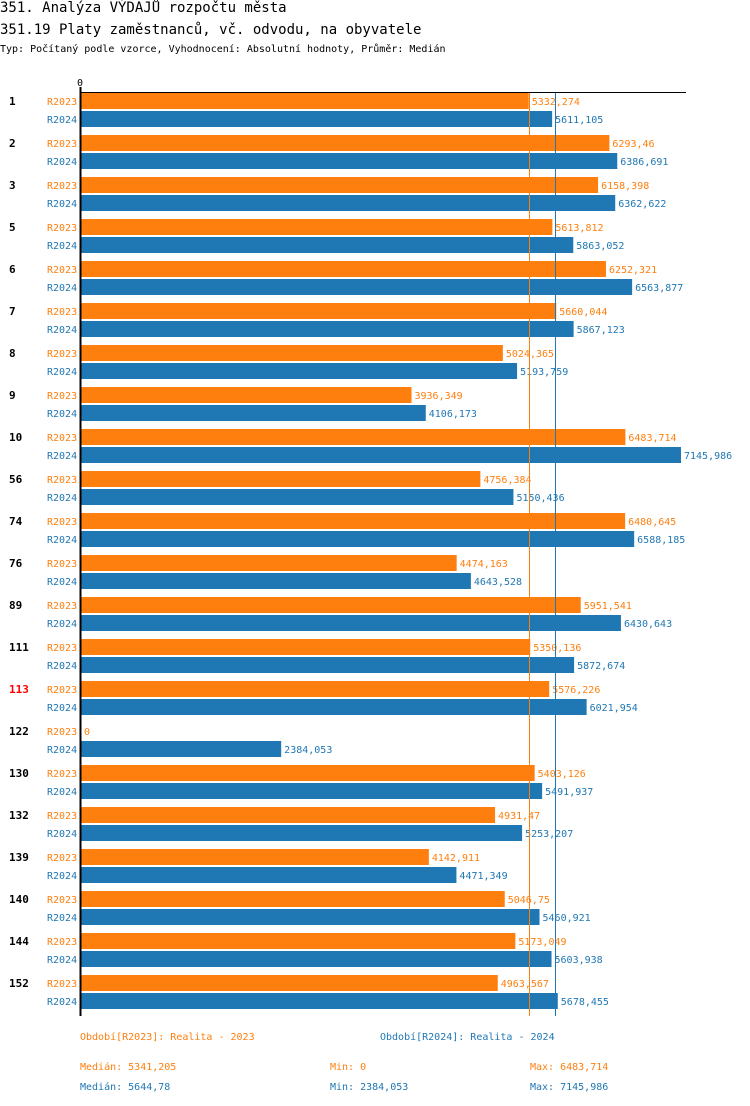 The image size is (750, 1106). What do you see at coordinates (525, 984) in the screenshot?
I see `data-label: 4963,567` at bounding box center [525, 984].